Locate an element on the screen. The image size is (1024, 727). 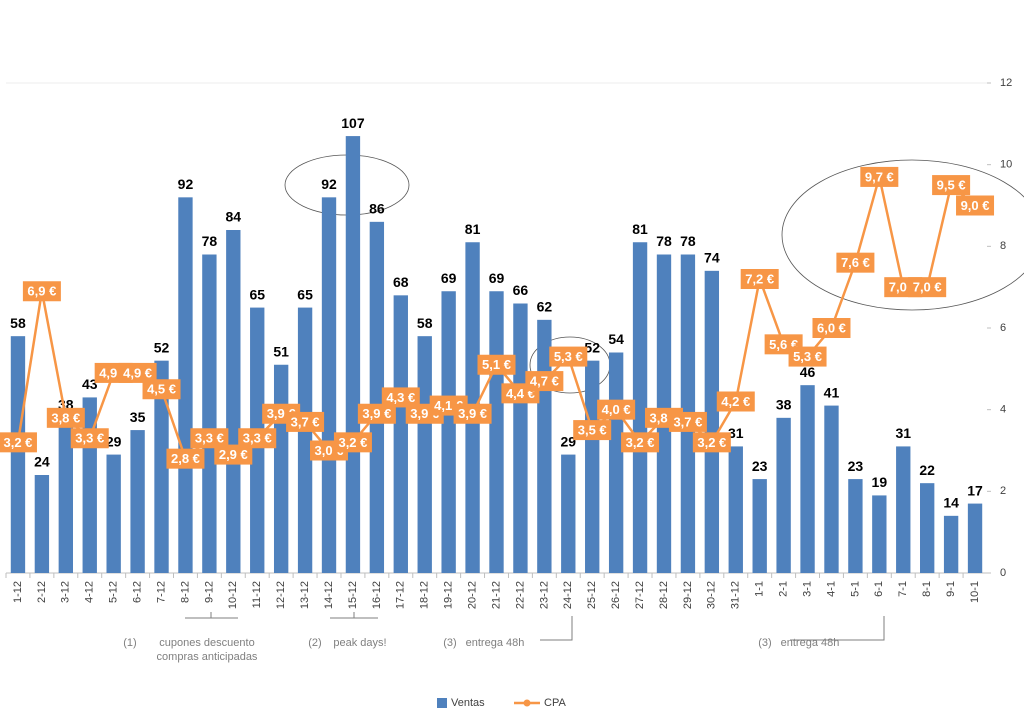
value-label-box: 3,9 € is located at coordinates (472, 413).